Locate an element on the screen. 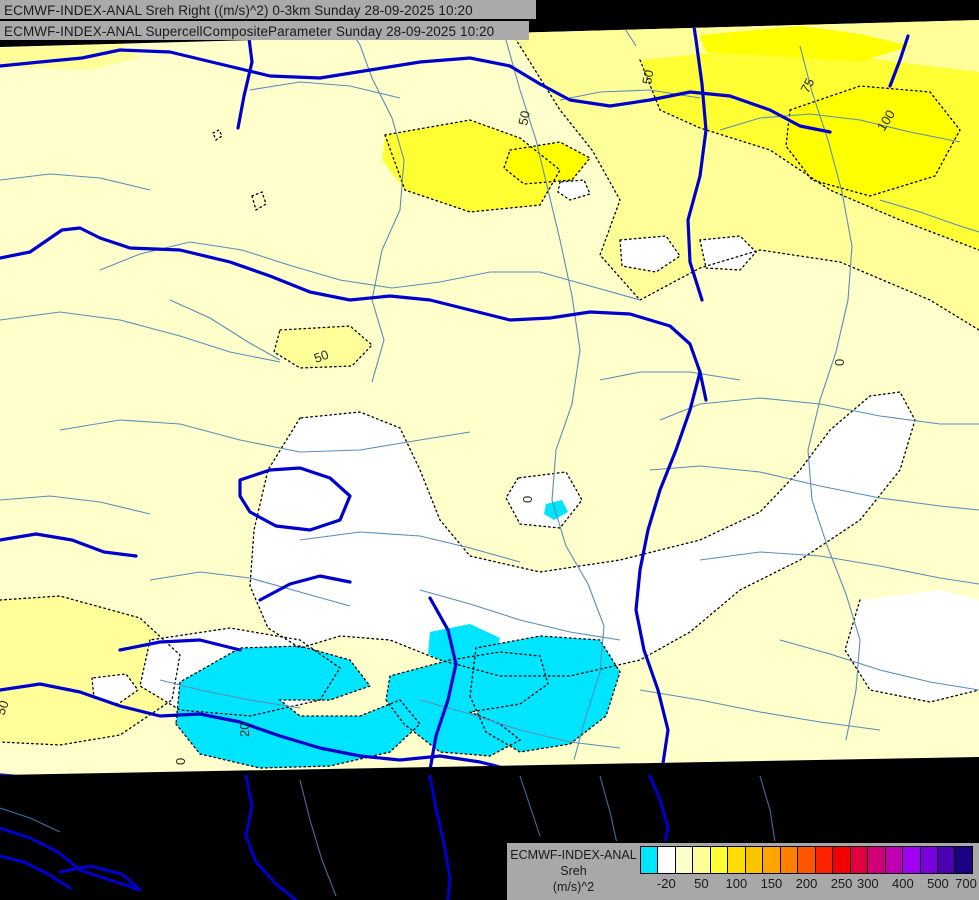  tick-label-150: 150 is located at coordinates (771, 883).